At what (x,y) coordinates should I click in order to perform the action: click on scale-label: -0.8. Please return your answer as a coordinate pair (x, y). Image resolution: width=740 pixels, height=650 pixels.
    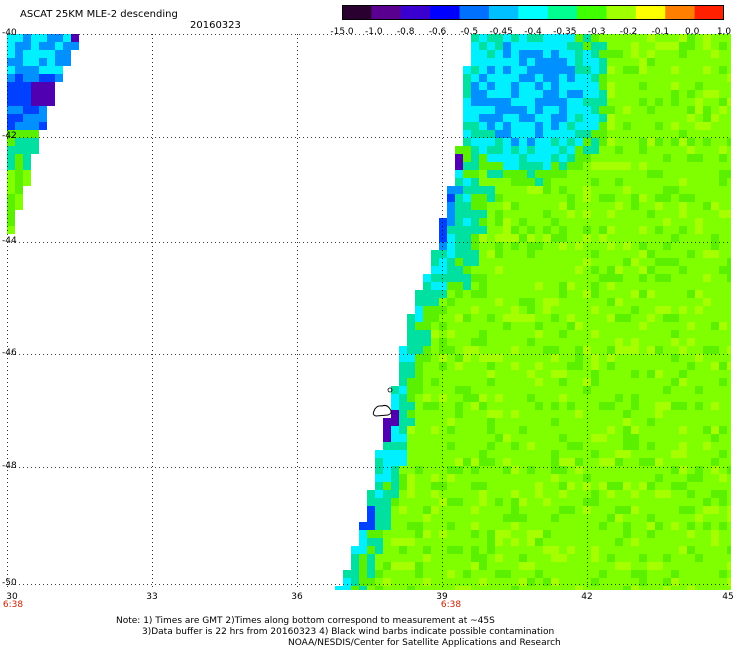
    Looking at the image, I should click on (405, 32).